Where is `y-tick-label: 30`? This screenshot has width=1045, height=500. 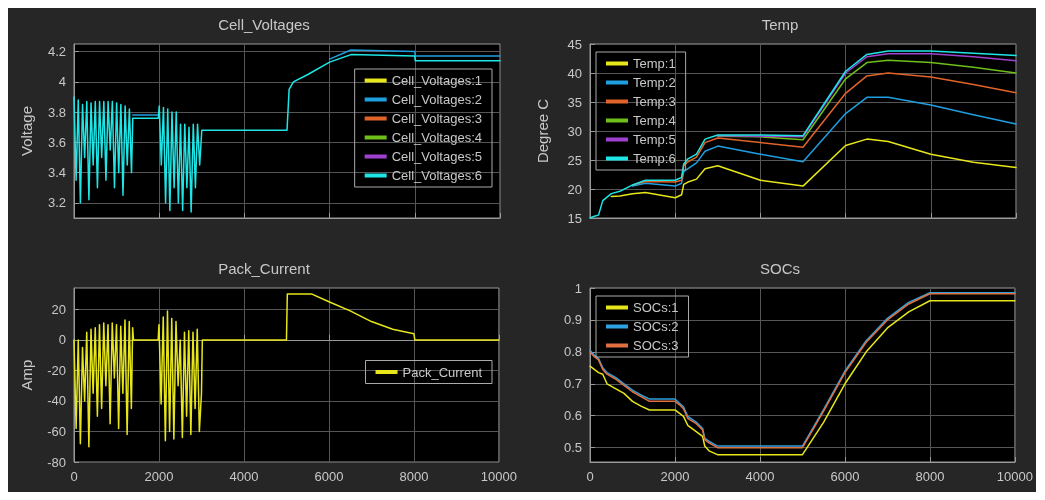
y-tick-label: 30 is located at coordinates (574, 131).